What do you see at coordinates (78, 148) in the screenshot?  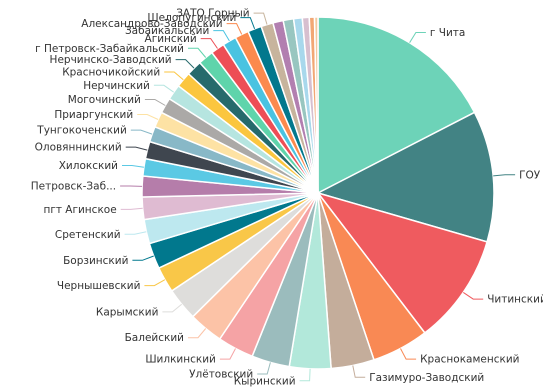 I see `pie-slice-label: Оловяннинский` at bounding box center [78, 148].